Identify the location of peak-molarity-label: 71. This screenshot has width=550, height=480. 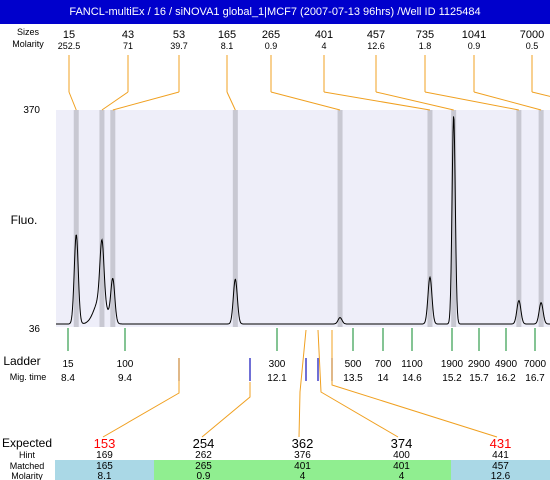
(128, 46).